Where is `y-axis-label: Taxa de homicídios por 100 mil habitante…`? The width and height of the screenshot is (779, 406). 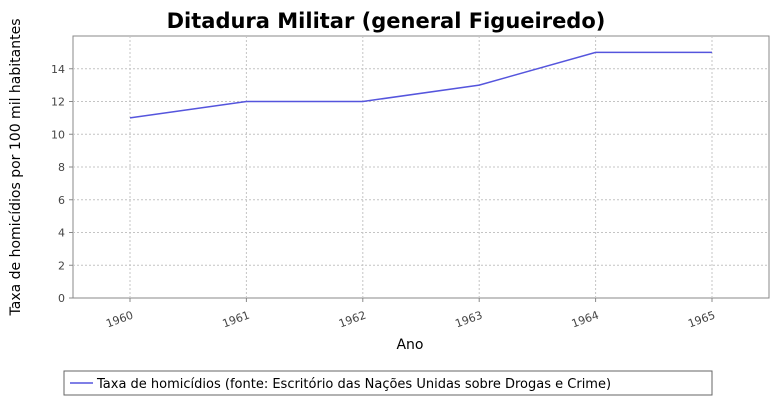 y-axis-label: Taxa de homicídios por 100 mil habitante… is located at coordinates (16, 168).